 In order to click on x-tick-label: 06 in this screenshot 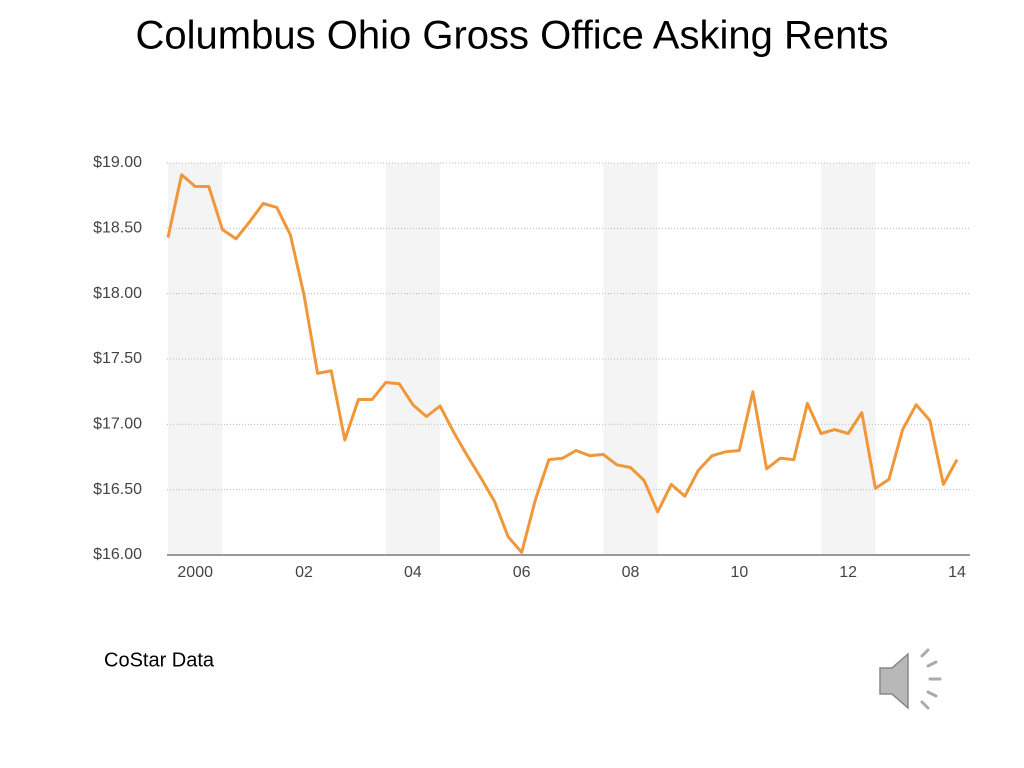, I will do `click(522, 572)`.